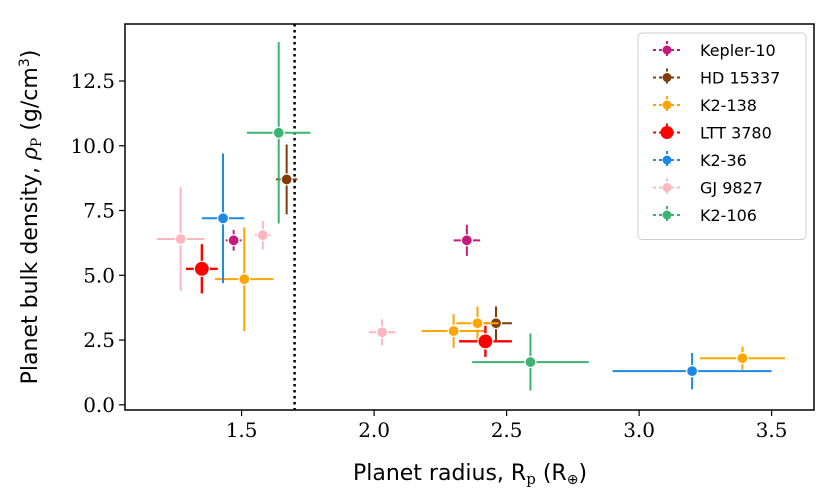 The width and height of the screenshot is (831, 496). Describe the element at coordinates (738, 50) in the screenshot. I see `legend-label: Kepler-10` at that location.